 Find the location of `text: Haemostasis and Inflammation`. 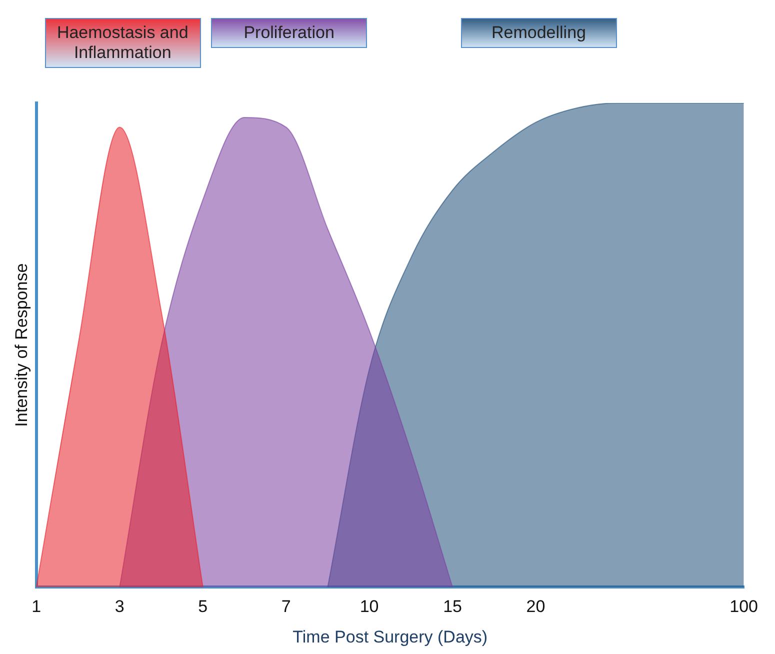

text: Haemostasis and Inflammation is located at coordinates (122, 43).